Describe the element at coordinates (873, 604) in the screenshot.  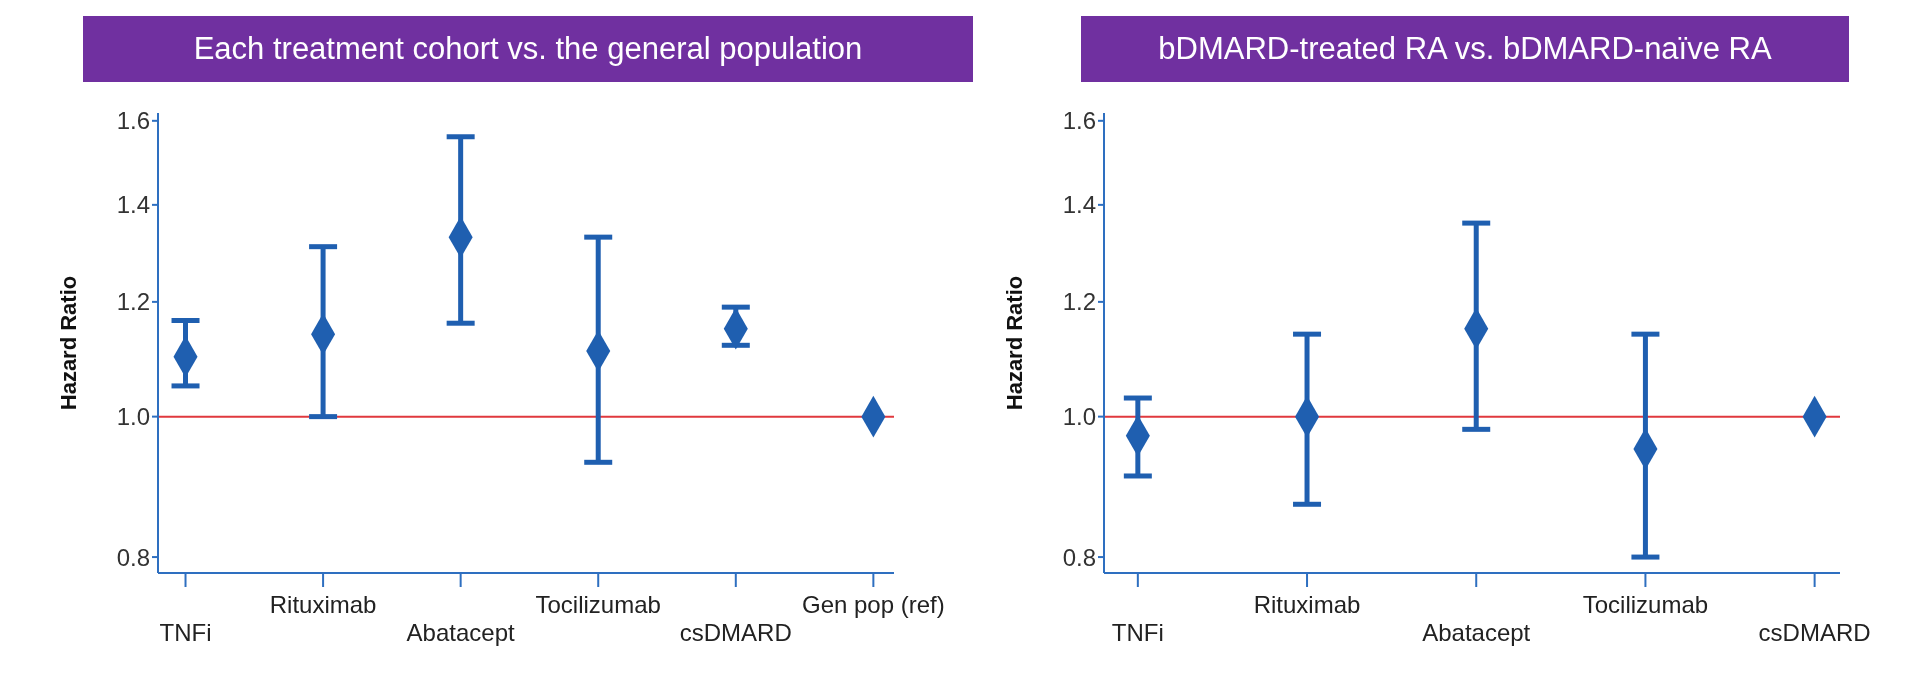
I see `x-tick-label: Gen pop (ref)` at that location.